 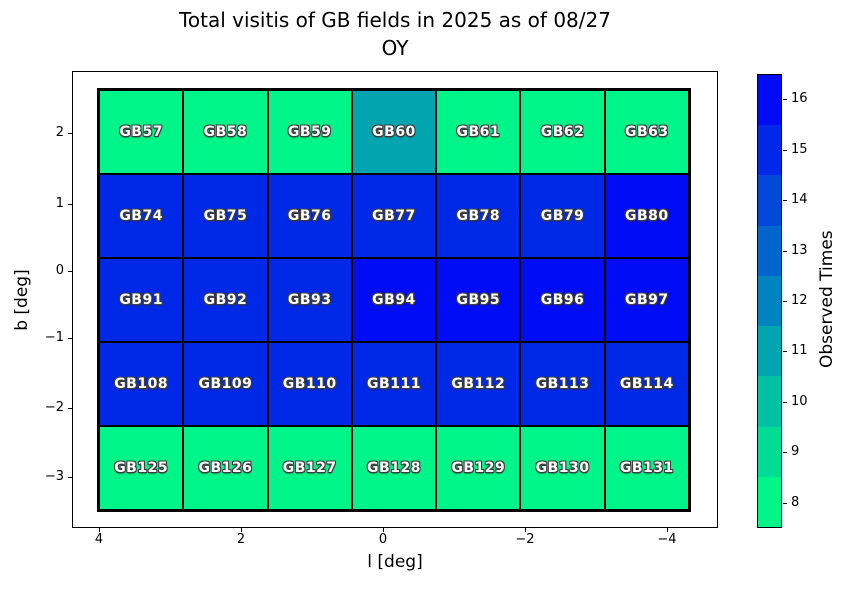 I want to click on heatmap-cell: GB61, so click(x=478, y=132).